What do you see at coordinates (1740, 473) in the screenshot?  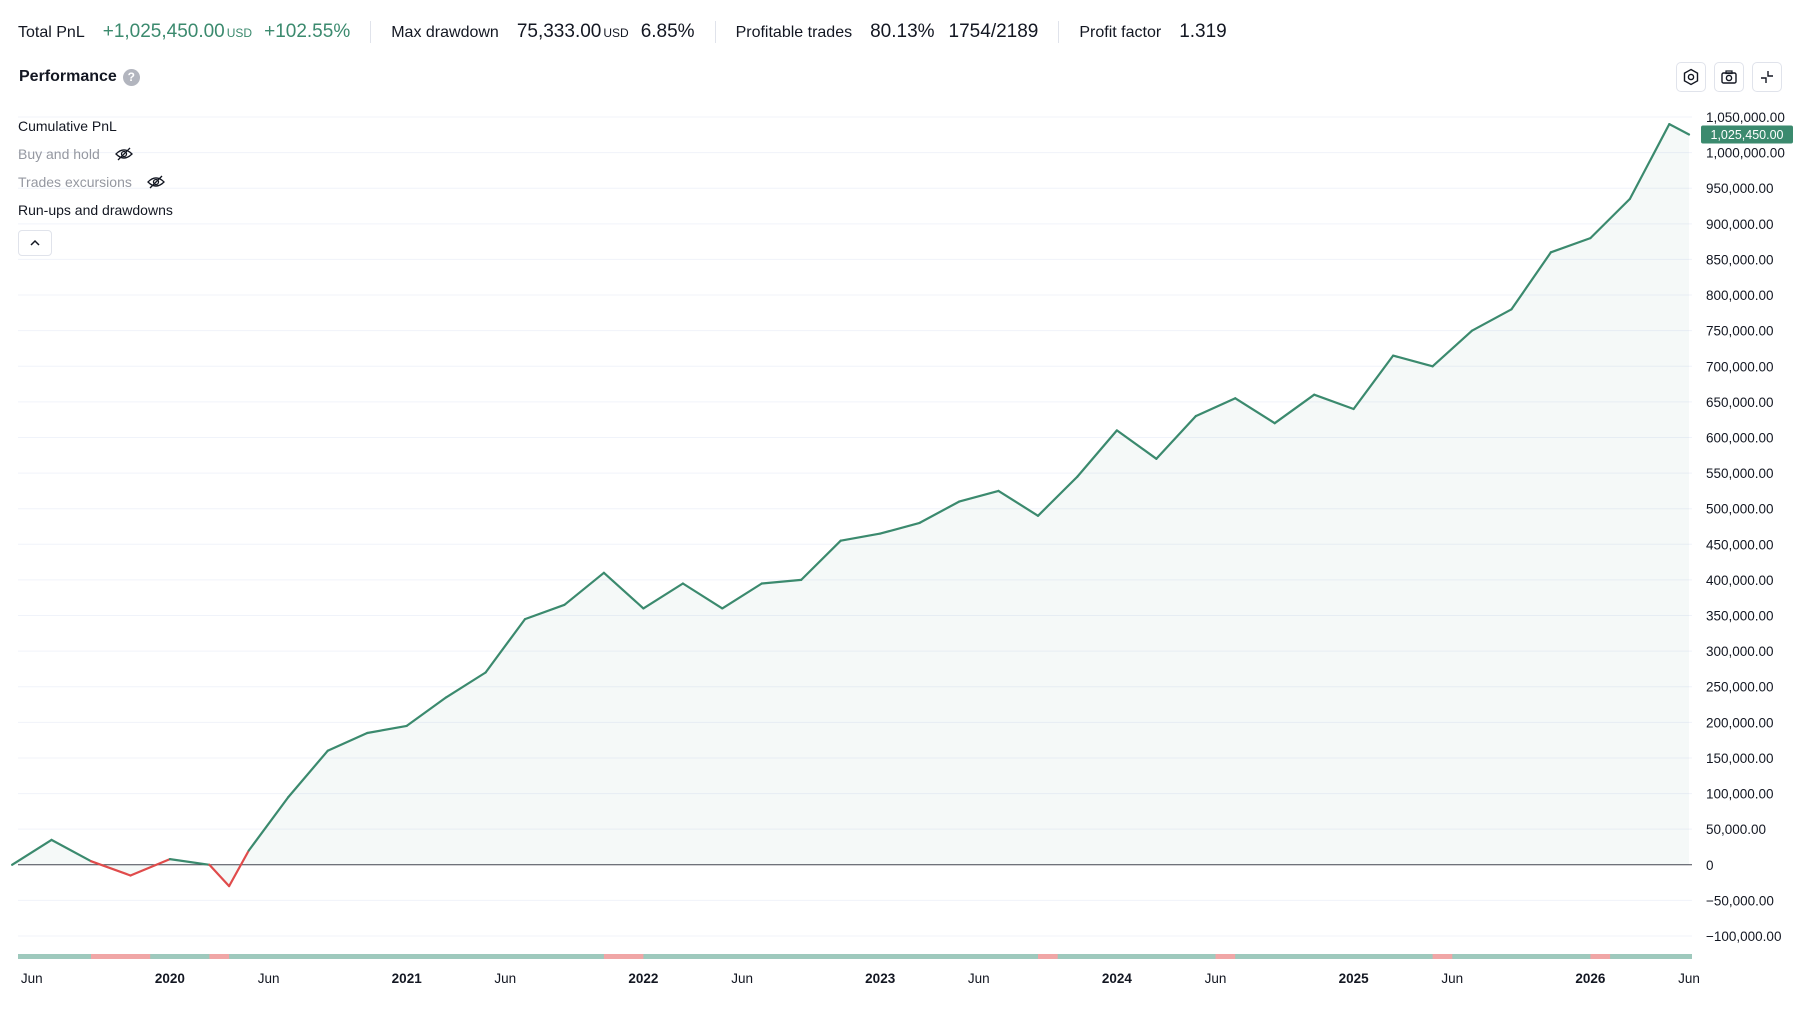 I see `y-tick-label: 550,000.00` at bounding box center [1740, 473].